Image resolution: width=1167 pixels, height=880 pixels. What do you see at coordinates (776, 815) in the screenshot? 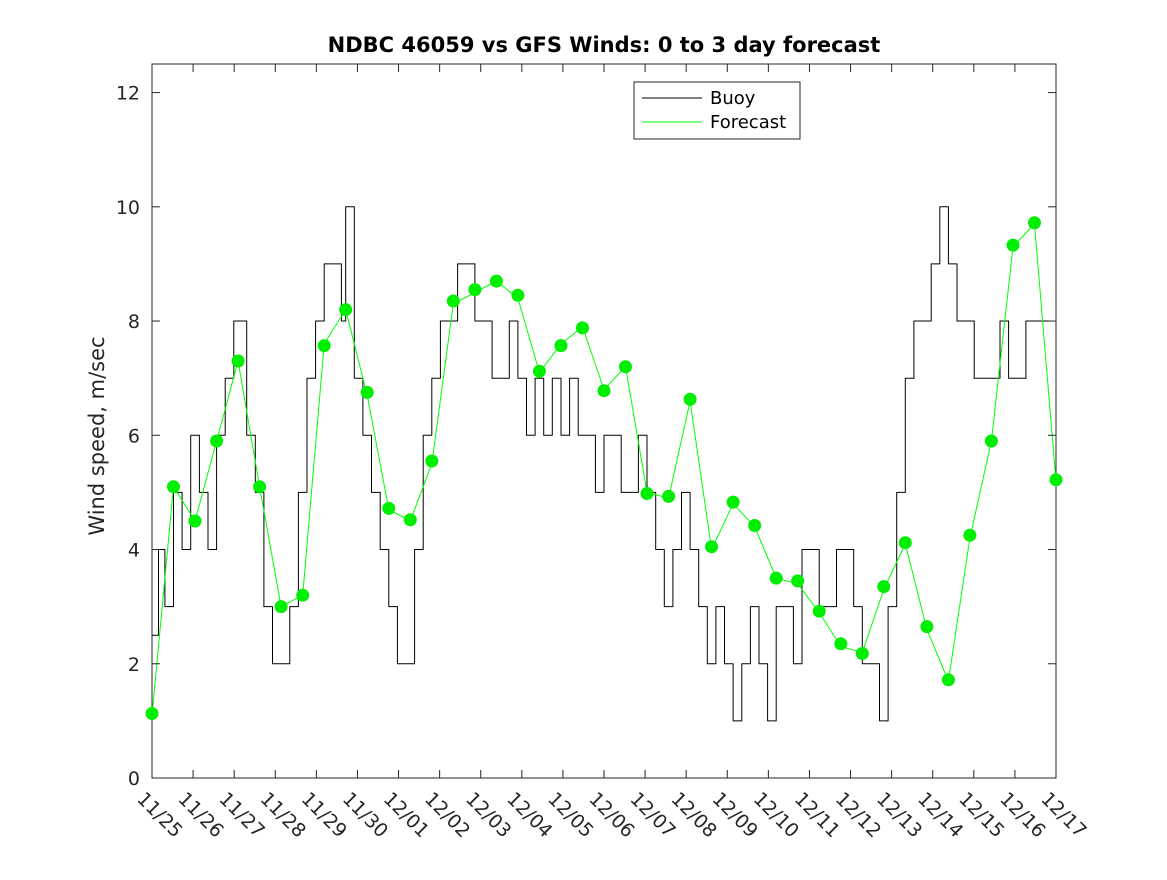
I see `x-tick-label: 12/10` at bounding box center [776, 815].